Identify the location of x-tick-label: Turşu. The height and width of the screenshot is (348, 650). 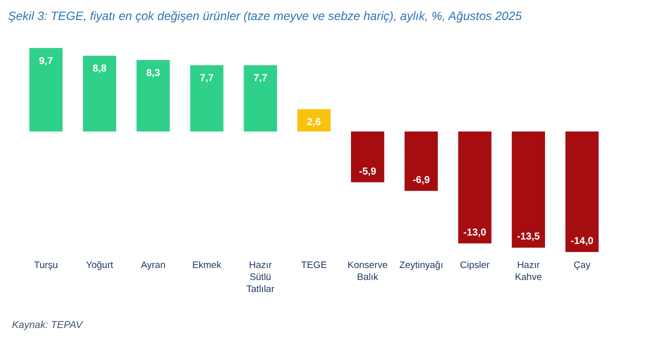
(46, 265).